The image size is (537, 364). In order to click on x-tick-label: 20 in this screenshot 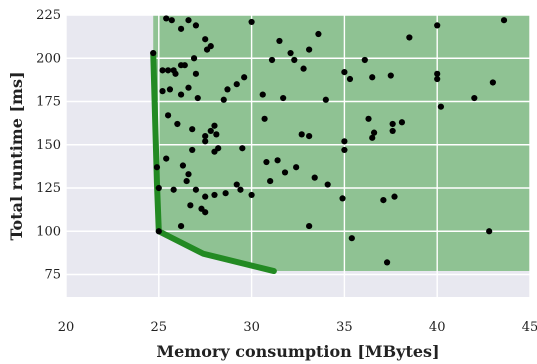, I will do `click(66, 327)`.